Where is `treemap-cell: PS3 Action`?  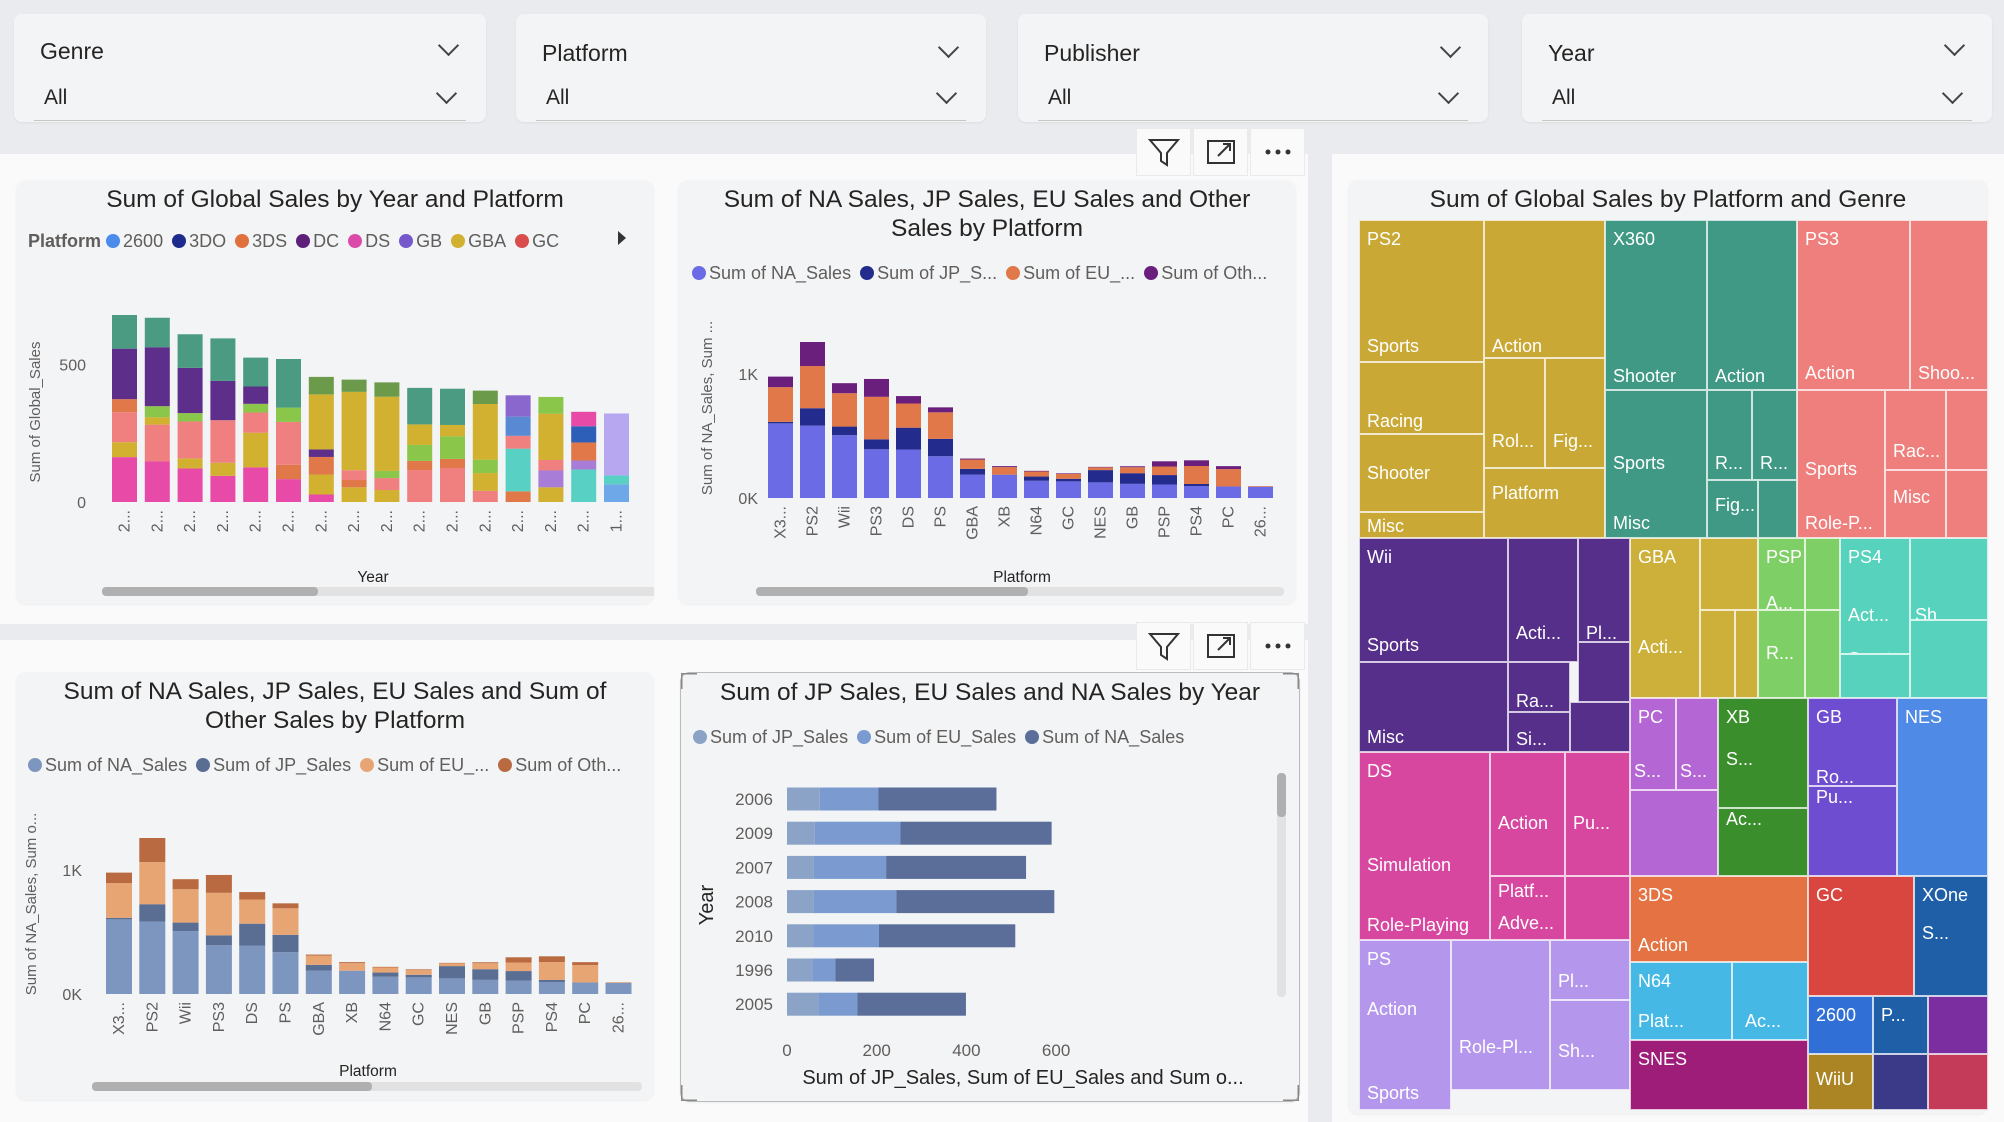 treemap-cell: PS3 Action is located at coordinates (1853, 305).